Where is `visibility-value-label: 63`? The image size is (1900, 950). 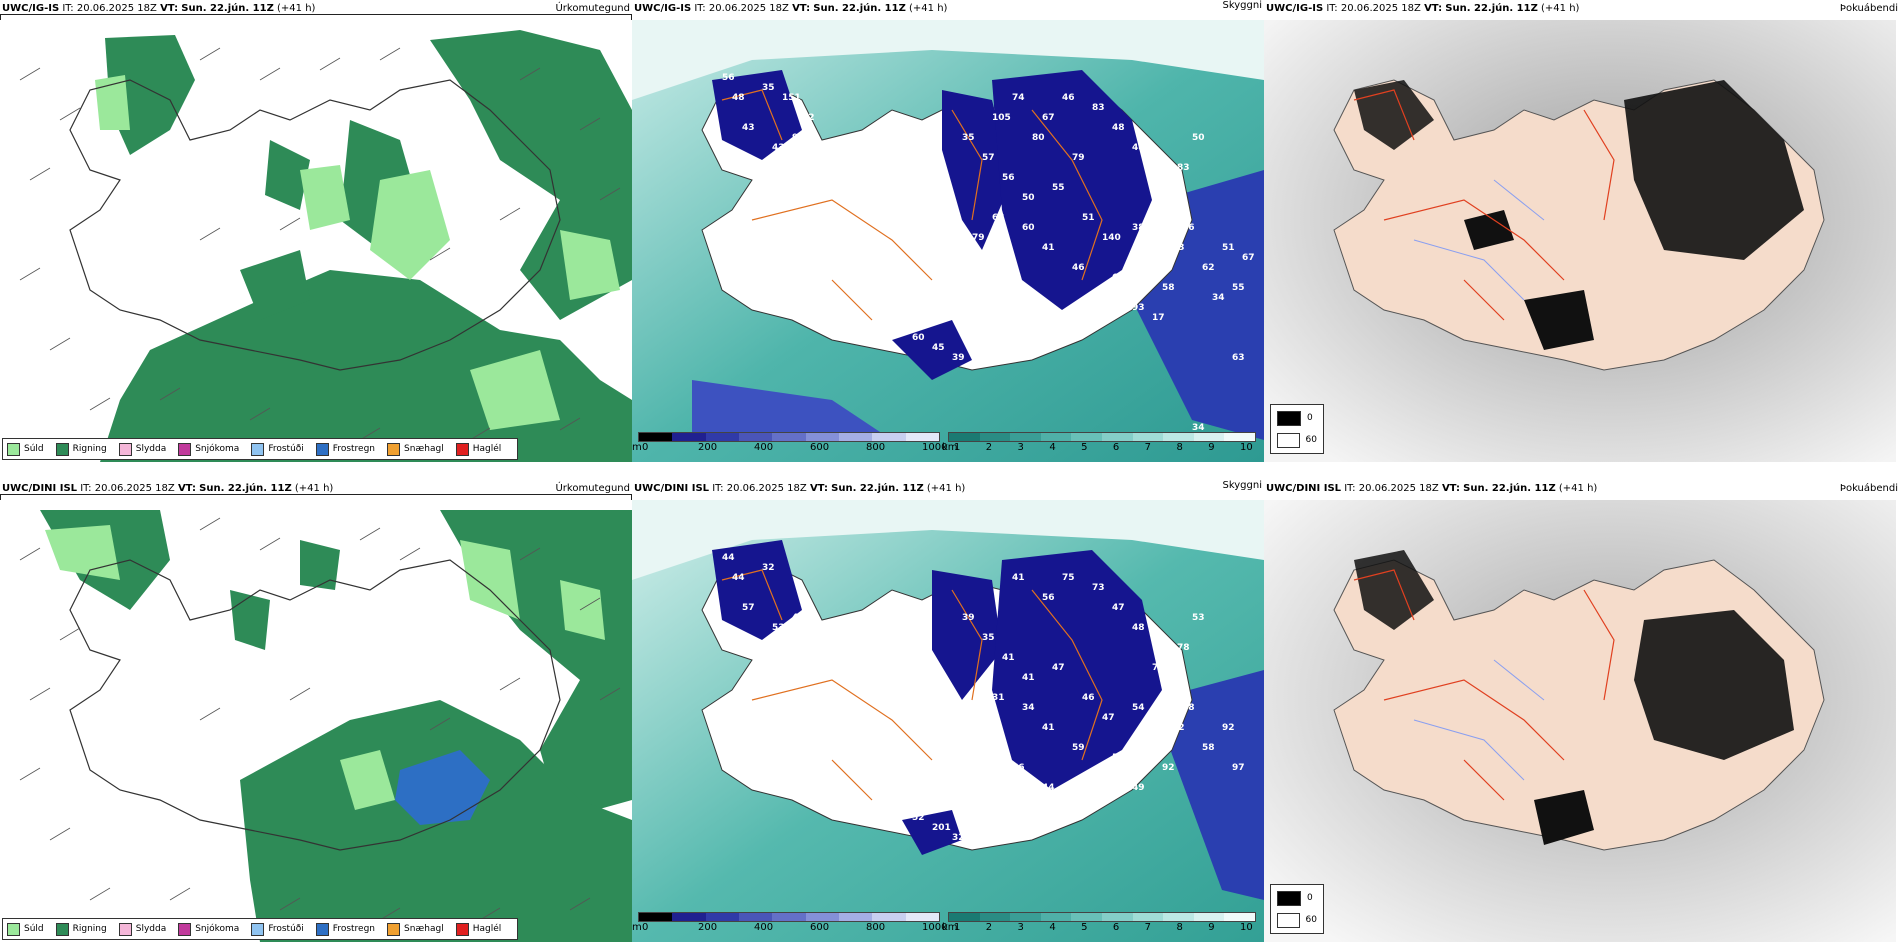 visibility-value-label: 63 is located at coordinates (998, 218).